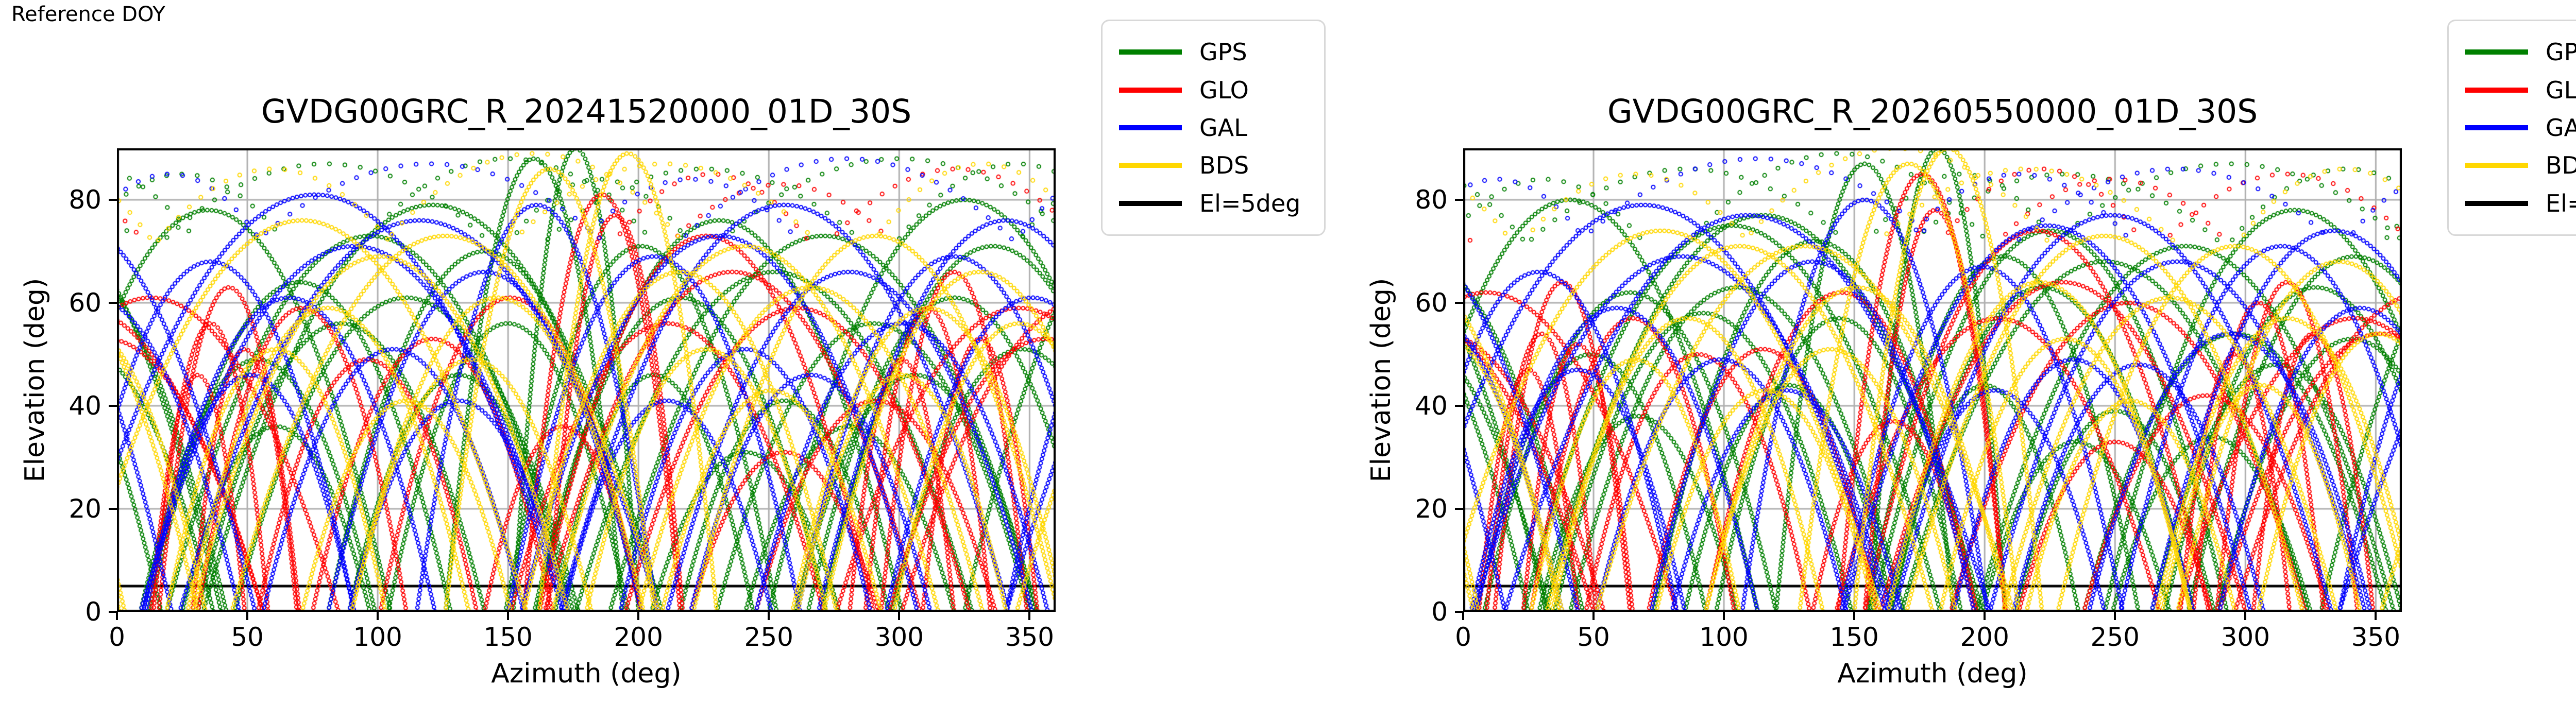  What do you see at coordinates (1932, 111) in the screenshot?
I see `subplot-2-title: GVDG00GRC_R_20260550000_01D_30S` at bounding box center [1932, 111].